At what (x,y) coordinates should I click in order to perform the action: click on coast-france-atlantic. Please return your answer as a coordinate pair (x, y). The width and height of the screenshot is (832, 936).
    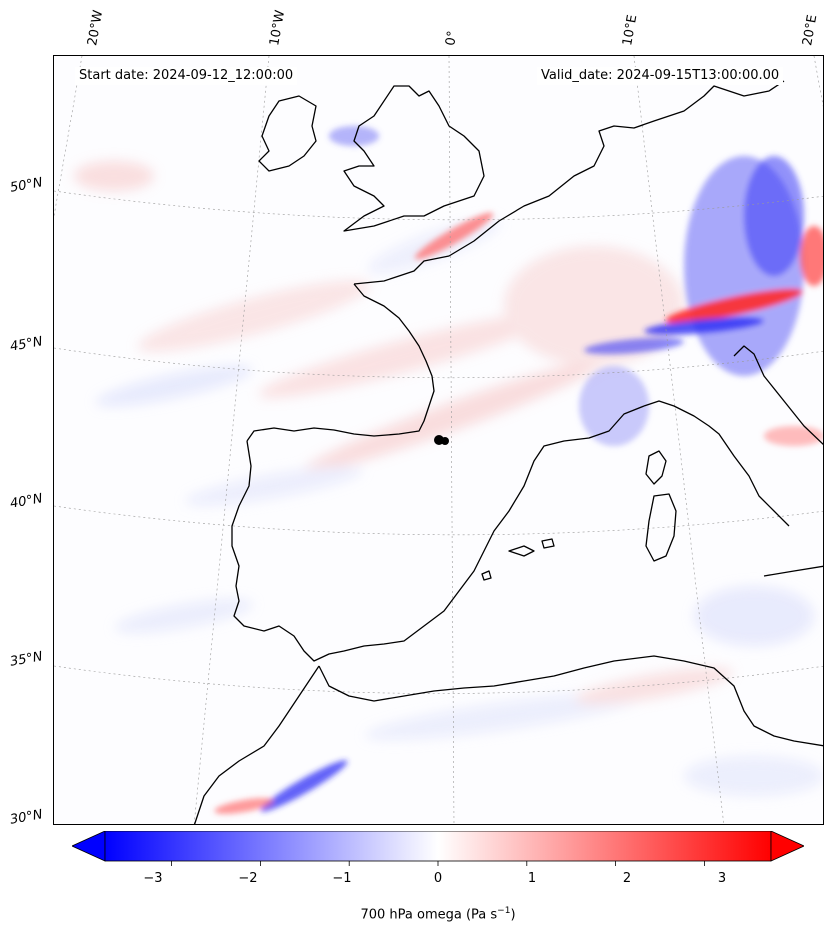
    Looking at the image, I should click on (569, 182).